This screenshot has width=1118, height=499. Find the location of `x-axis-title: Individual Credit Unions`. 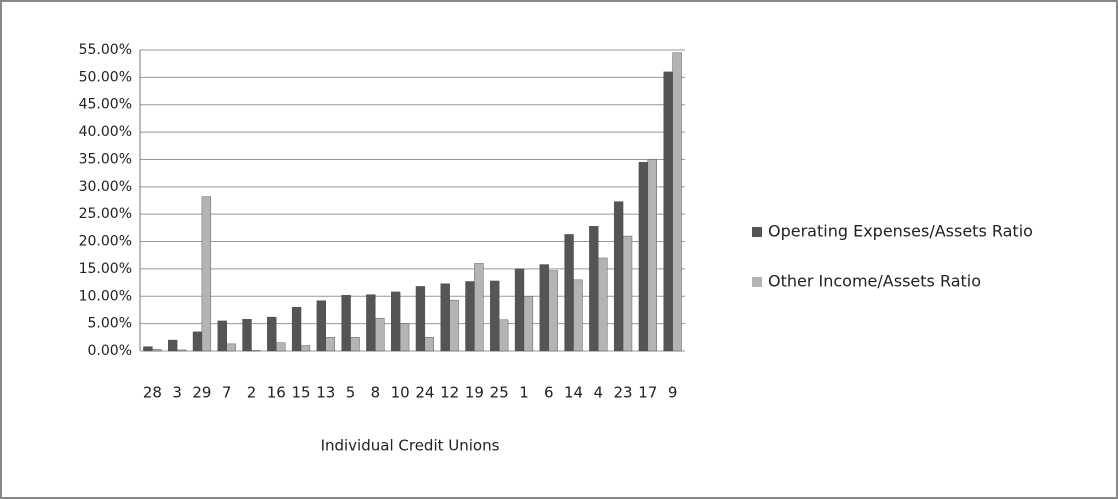

x-axis-title: Individual Credit Unions is located at coordinates (410, 446).